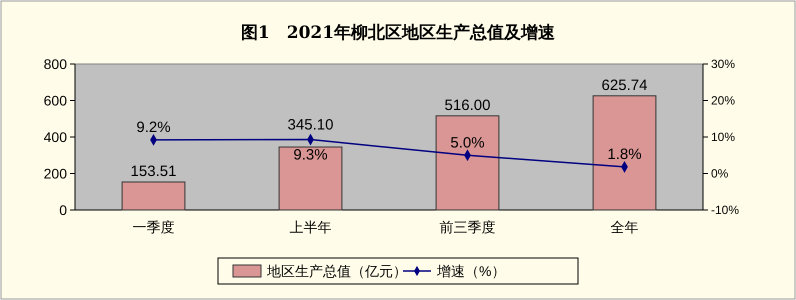 The height and width of the screenshot is (300, 796). Describe the element at coordinates (56, 100) in the screenshot. I see `y-tick-label: 600` at that location.